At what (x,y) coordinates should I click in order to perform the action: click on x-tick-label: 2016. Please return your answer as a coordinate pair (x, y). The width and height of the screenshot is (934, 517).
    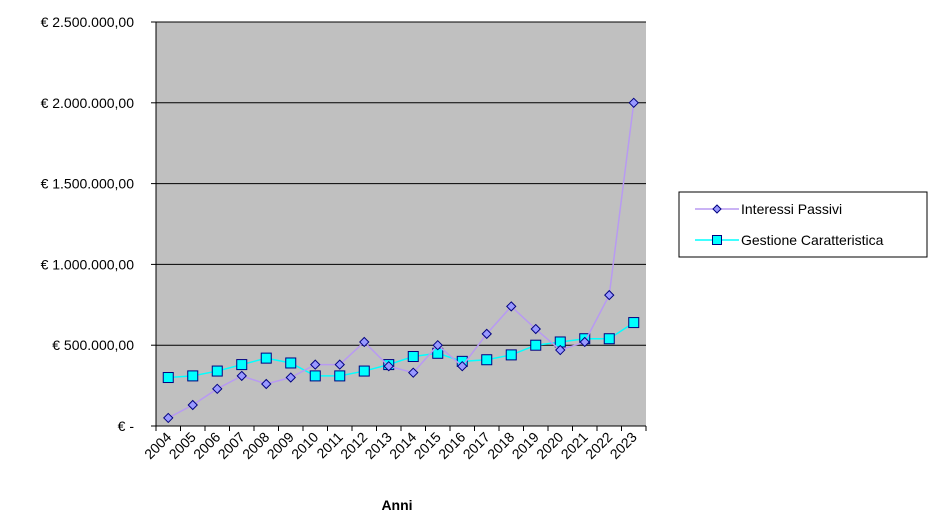
    Looking at the image, I should click on (451, 445).